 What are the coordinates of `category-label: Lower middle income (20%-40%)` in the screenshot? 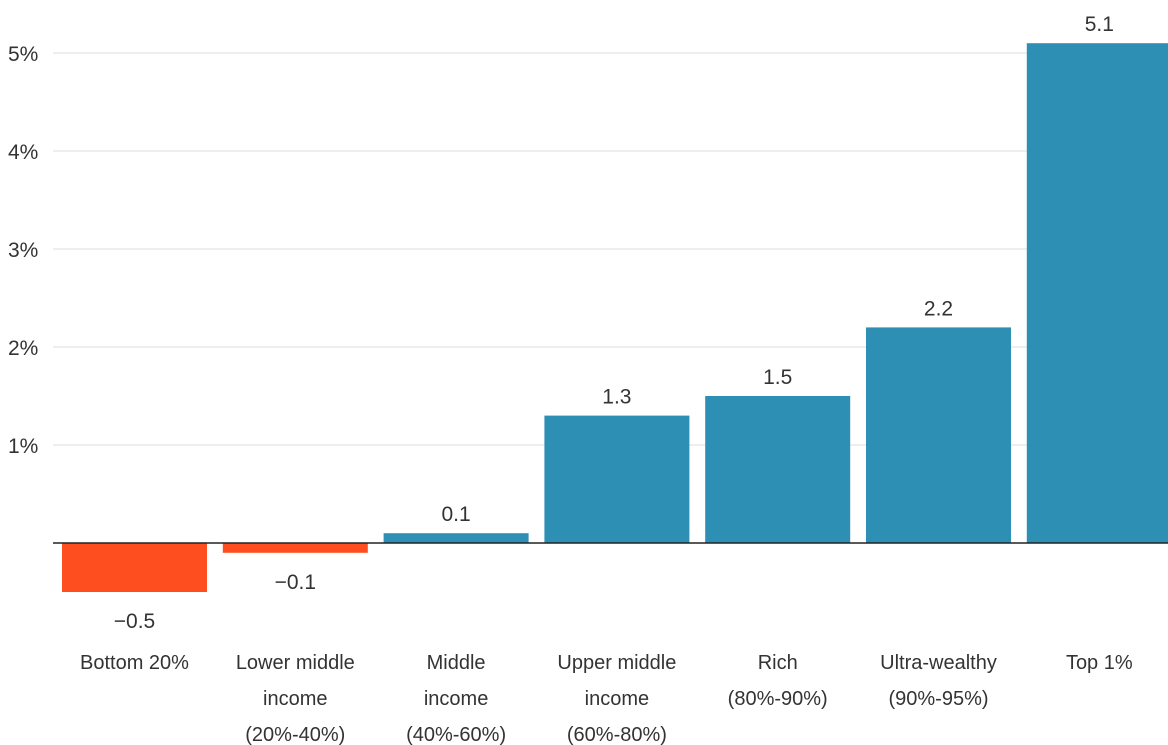 It's located at (295, 698).